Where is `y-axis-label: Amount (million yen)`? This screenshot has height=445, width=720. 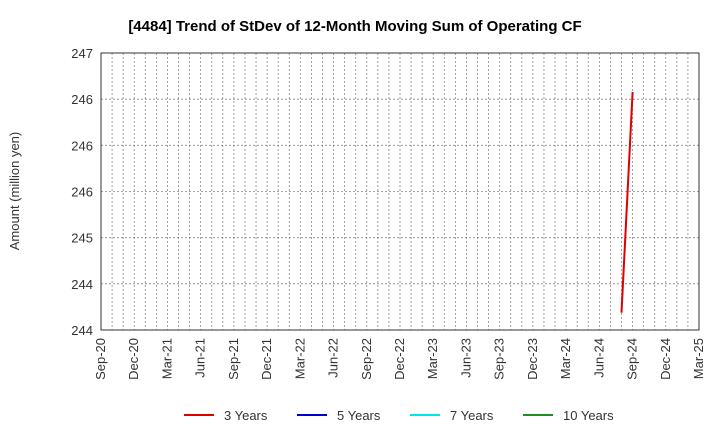 y-axis-label: Amount (million yen) is located at coordinates (14, 191).